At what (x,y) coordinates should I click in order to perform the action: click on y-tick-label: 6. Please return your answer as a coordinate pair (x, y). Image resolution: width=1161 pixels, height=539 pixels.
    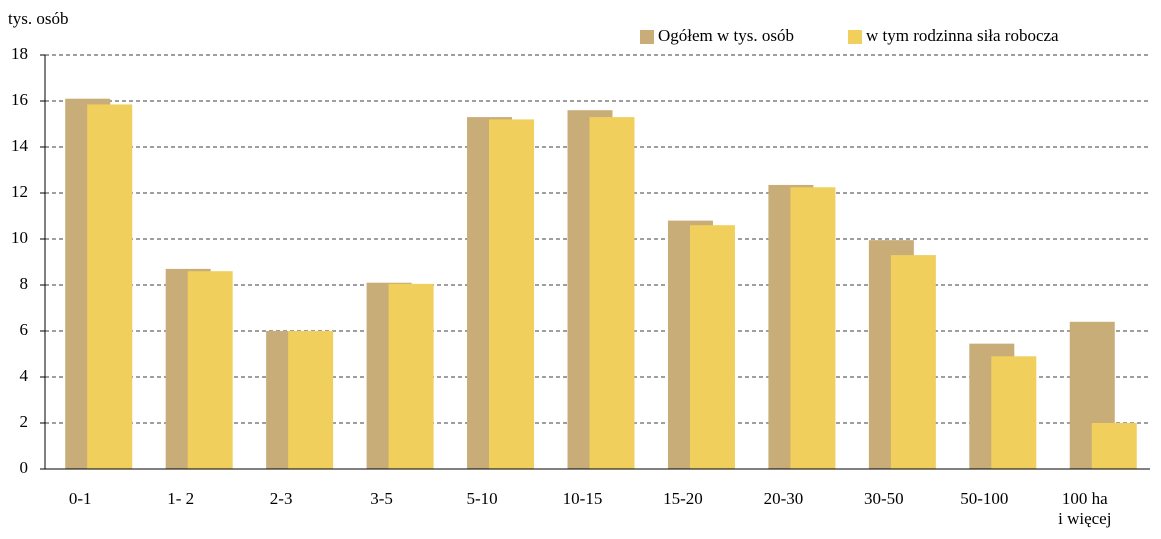
    Looking at the image, I should click on (24, 329).